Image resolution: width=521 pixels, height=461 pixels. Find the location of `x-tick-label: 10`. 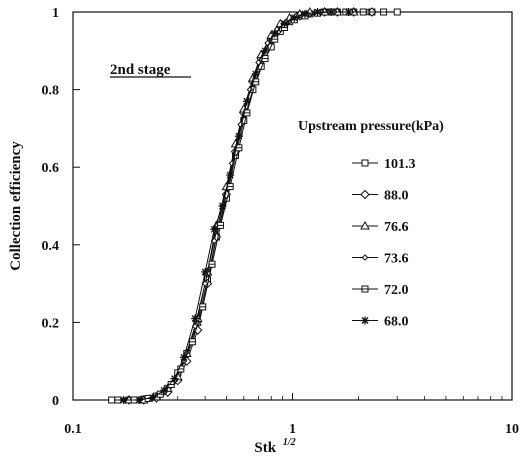

x-tick-label: 10 is located at coordinates (512, 429).